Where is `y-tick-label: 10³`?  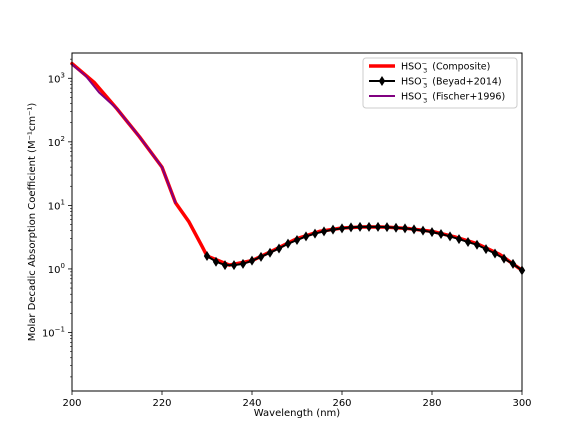 y-tick-label: 10³ is located at coordinates (56, 78).